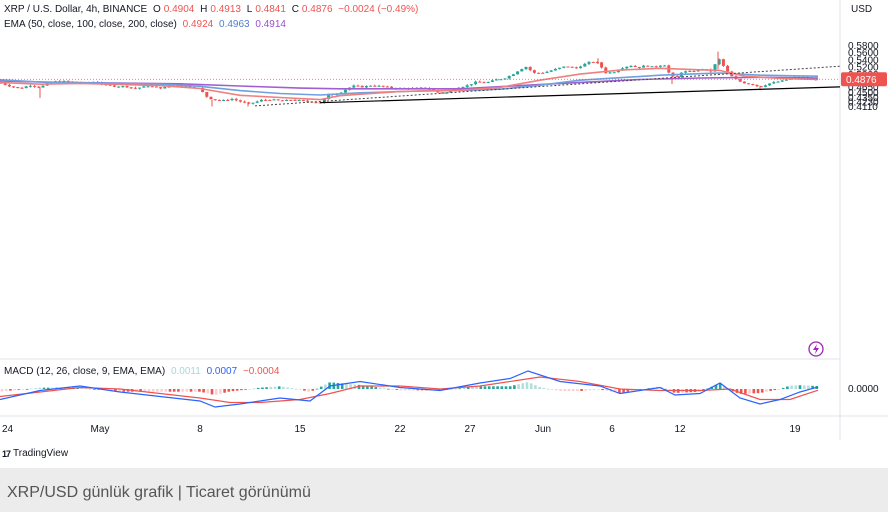 The width and height of the screenshot is (888, 512). Describe the element at coordinates (204, 9) in the screenshot. I see `high-label: H` at that location.